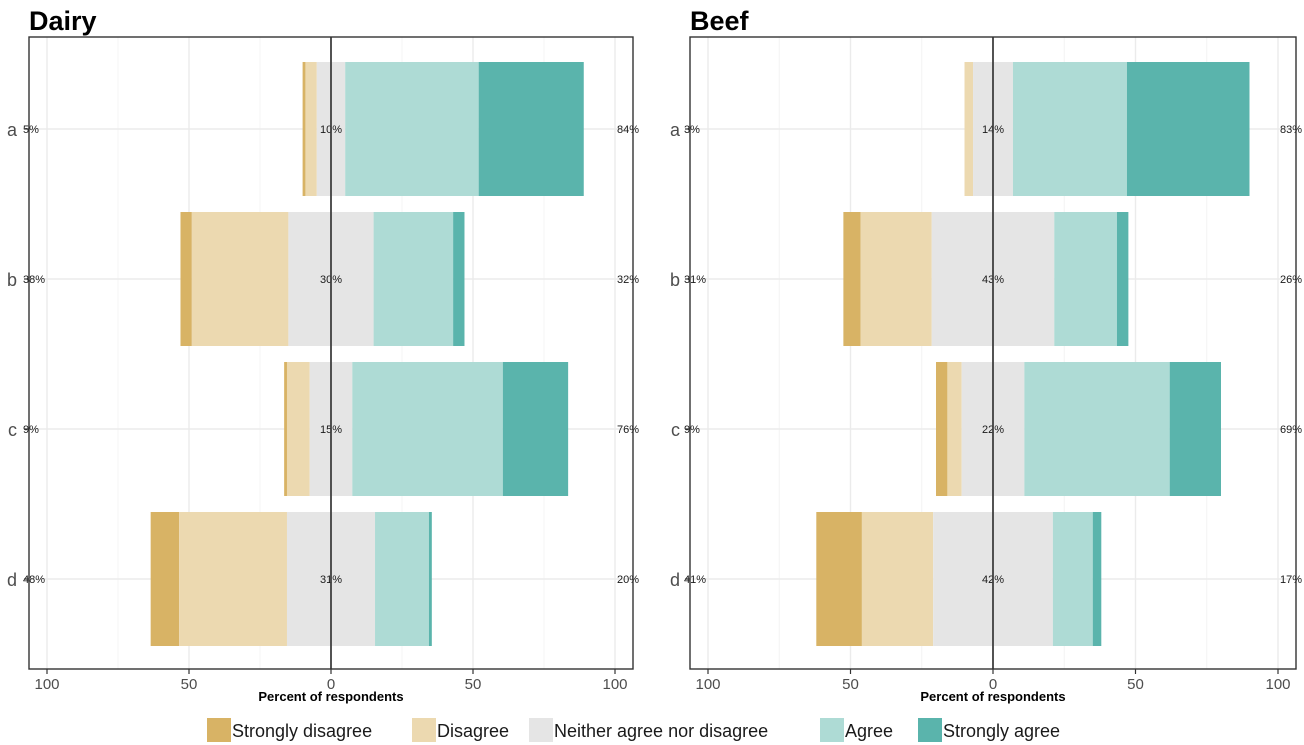 The height and width of the screenshot is (745, 1304). What do you see at coordinates (1291, 580) in the screenshot?
I see `right-percent-label: 17%` at bounding box center [1291, 580].